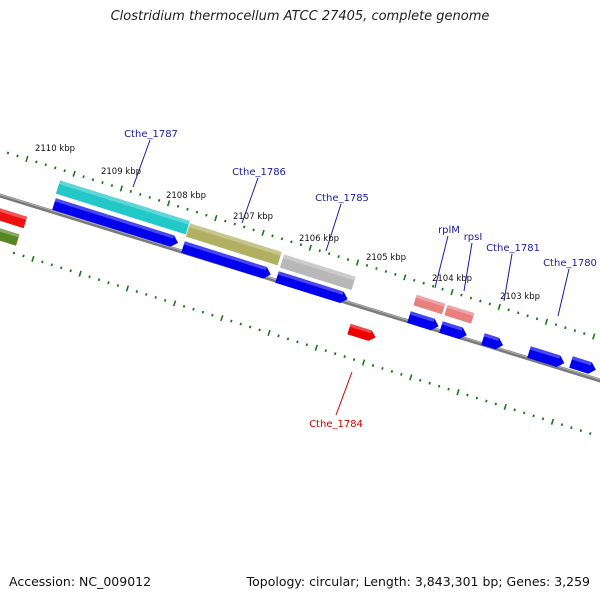 The image size is (600, 600). What do you see at coordinates (336, 400) in the screenshot?
I see `gene-label-cthe-1784: Cthe_1784` at bounding box center [336, 400].